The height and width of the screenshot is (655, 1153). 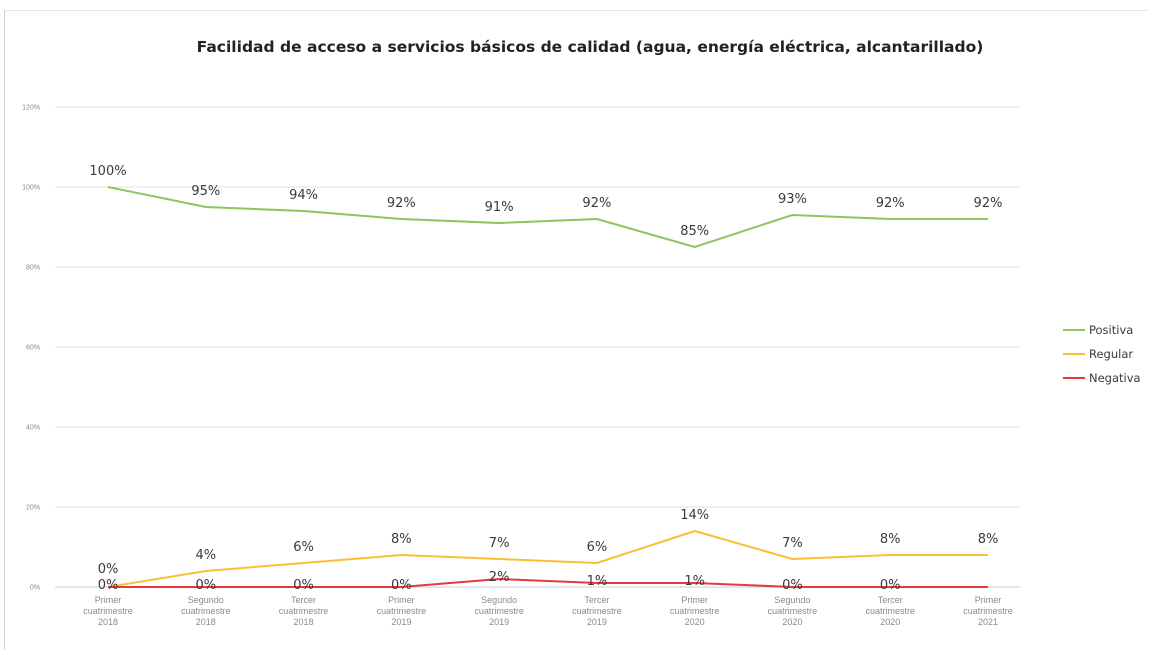 I want to click on x-tick-label: Segundo cuatrimestre 2019, so click(x=499, y=611).